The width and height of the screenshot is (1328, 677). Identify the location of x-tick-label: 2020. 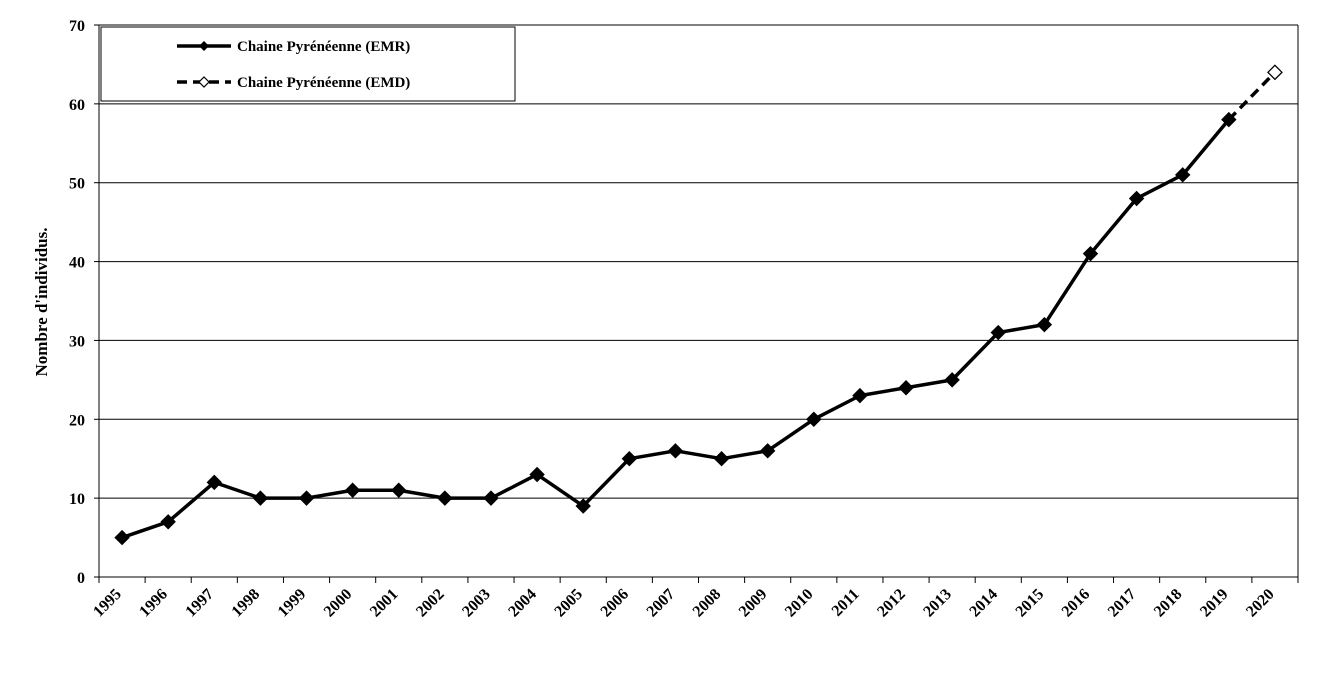
(1260, 603).